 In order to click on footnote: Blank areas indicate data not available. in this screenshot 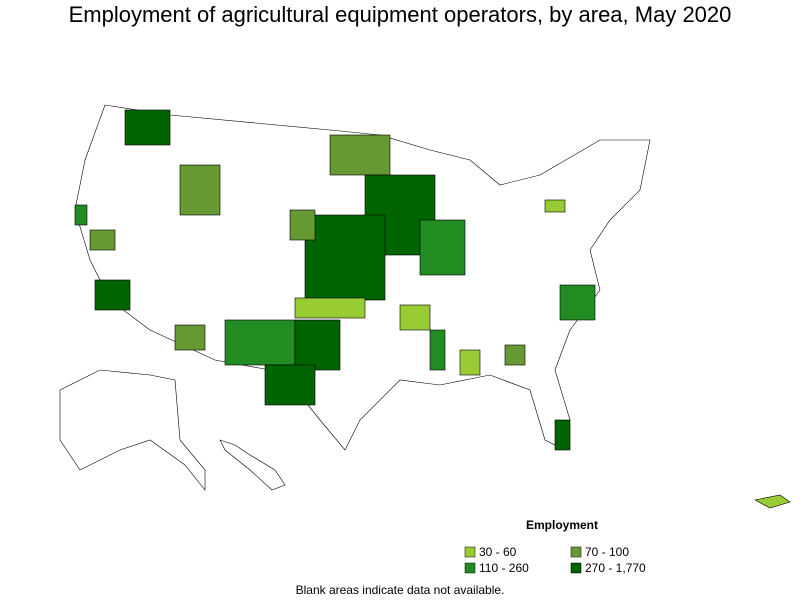, I will do `click(400, 590)`.